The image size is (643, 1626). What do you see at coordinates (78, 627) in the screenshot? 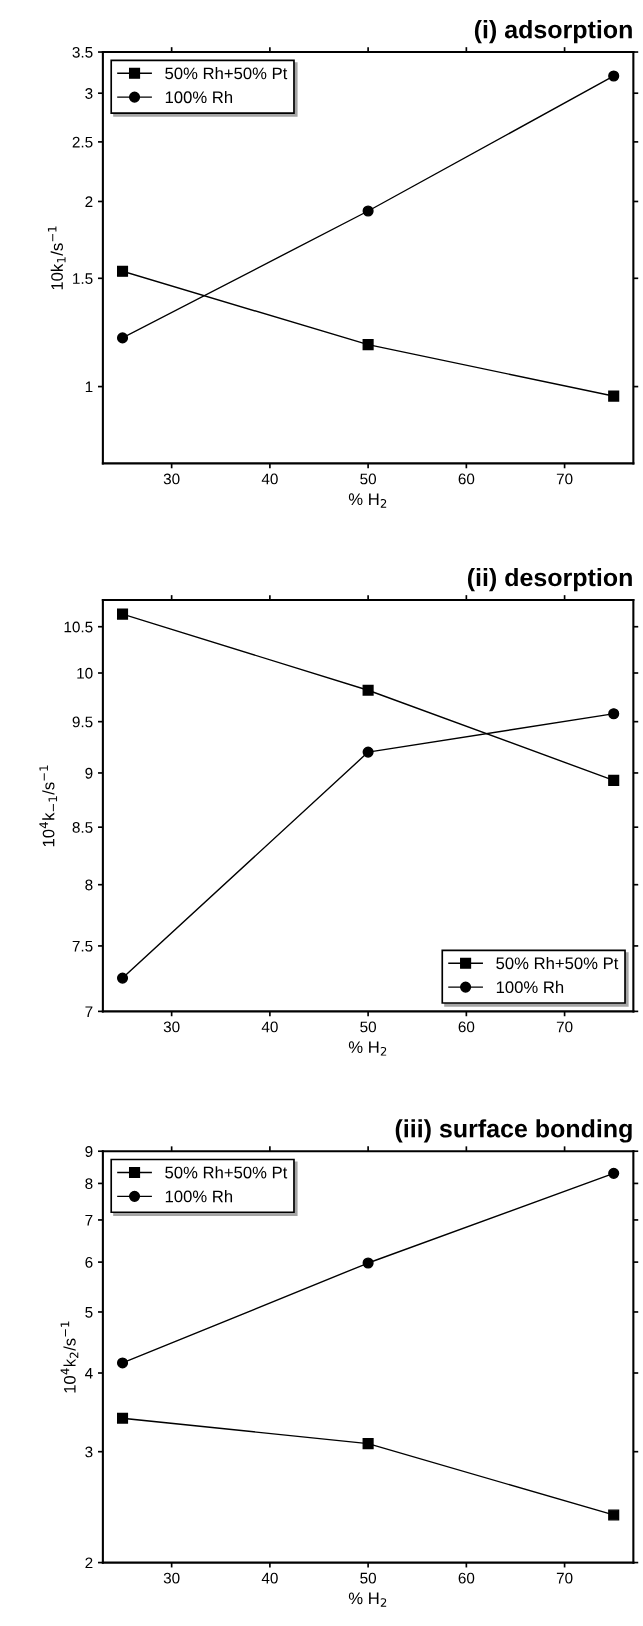
I see `y-tick-label: 10.5` at bounding box center [78, 627].